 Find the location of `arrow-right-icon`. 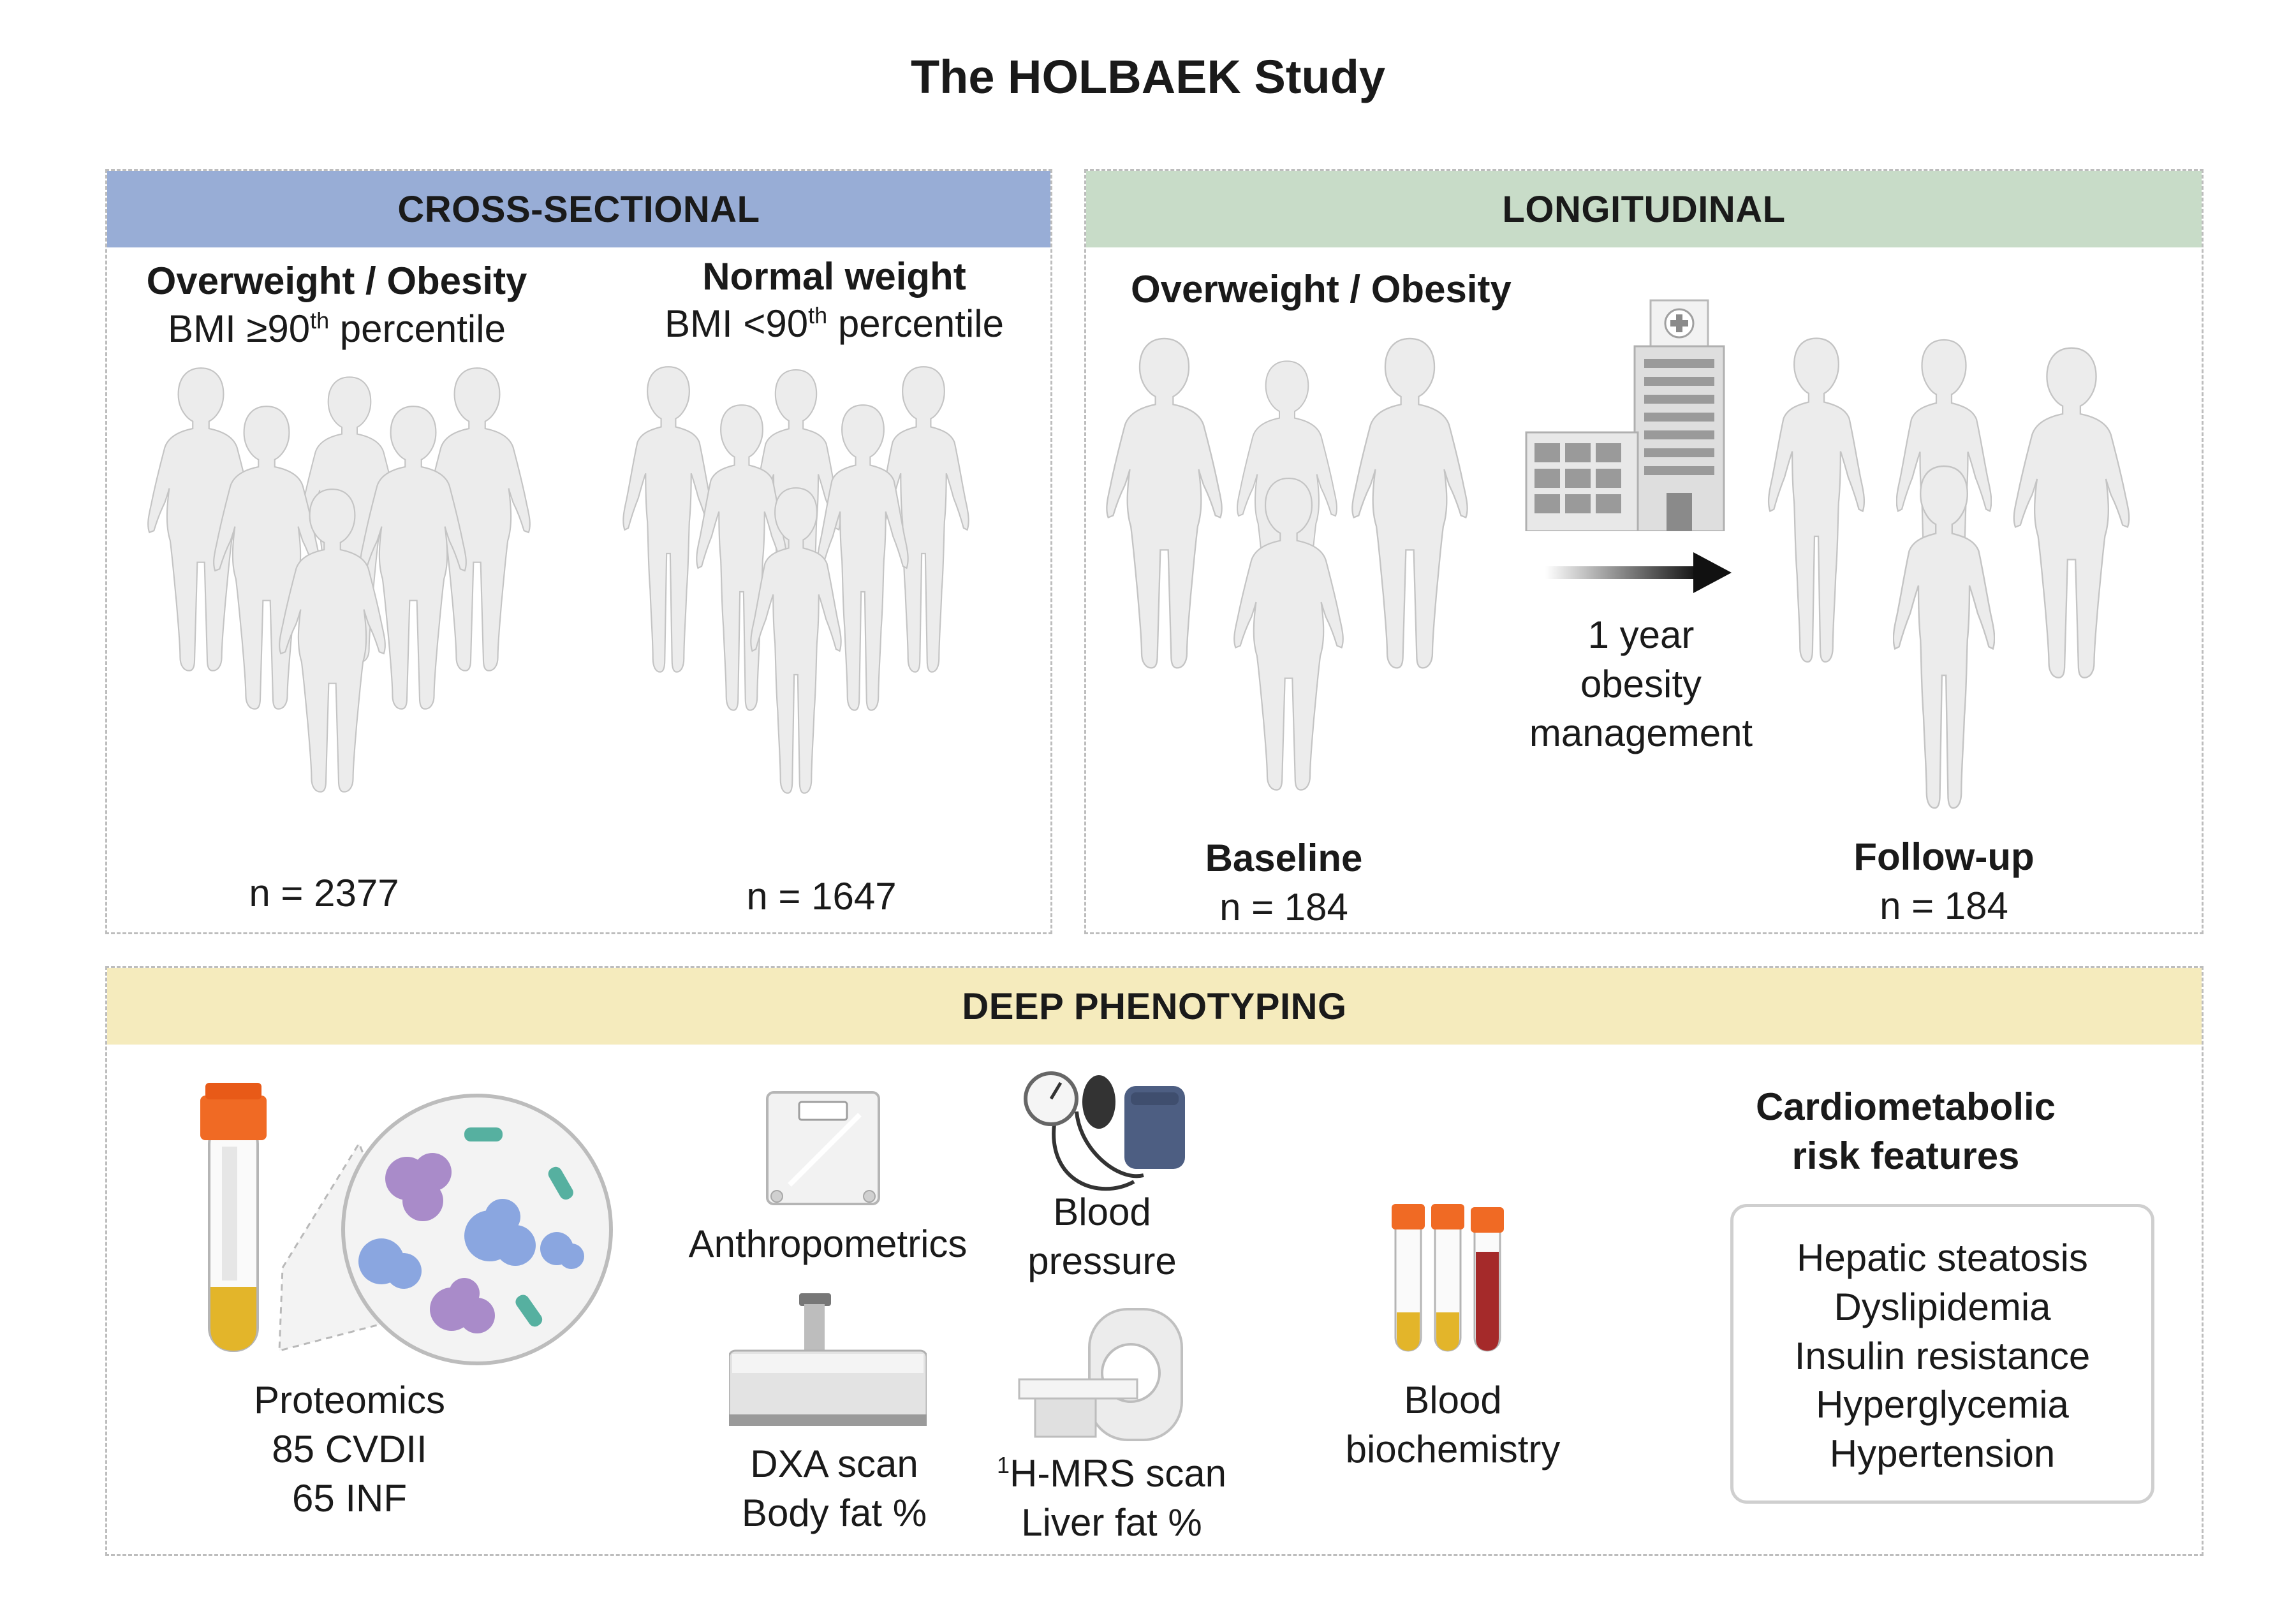

arrow-right-icon is located at coordinates (1638, 572).